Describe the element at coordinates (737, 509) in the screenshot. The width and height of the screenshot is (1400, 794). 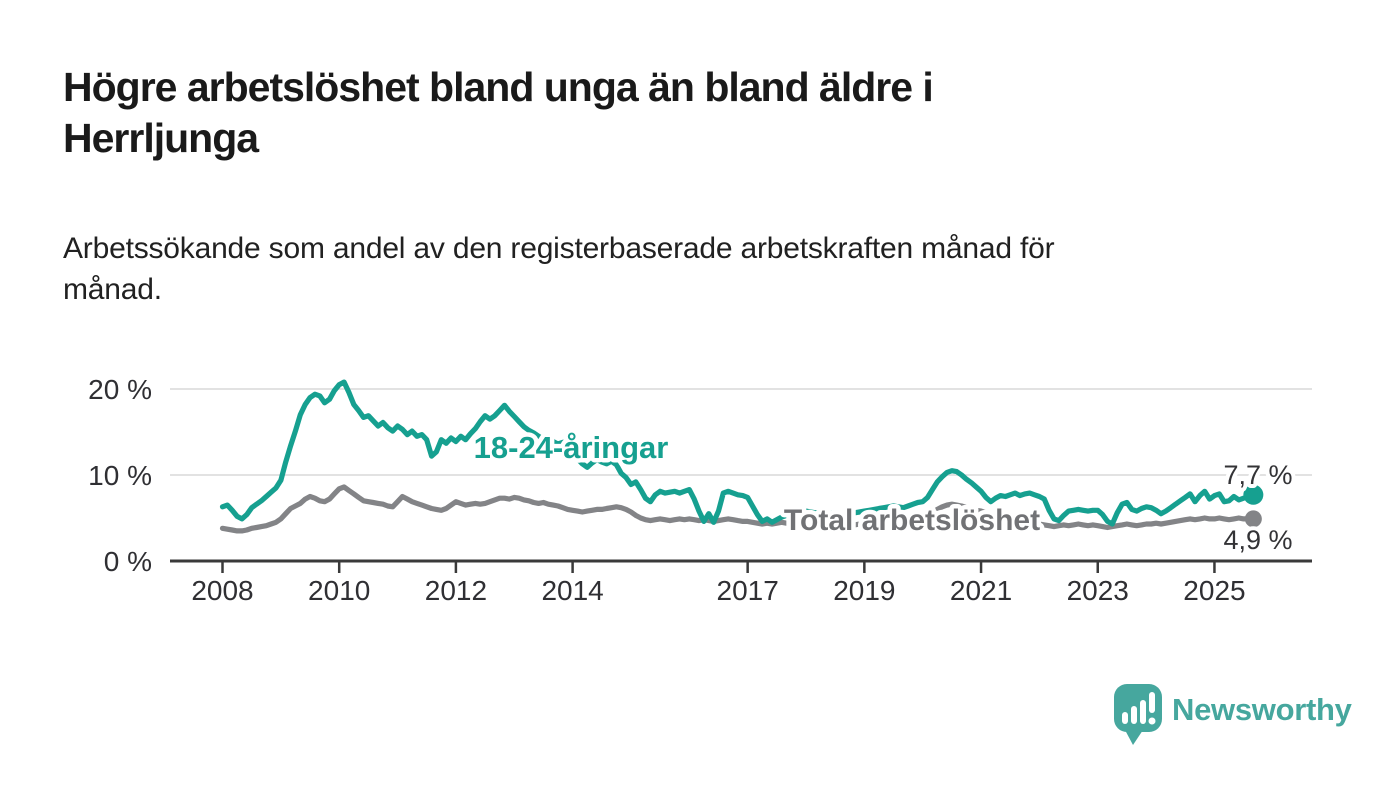
I see `series-line-total` at that location.